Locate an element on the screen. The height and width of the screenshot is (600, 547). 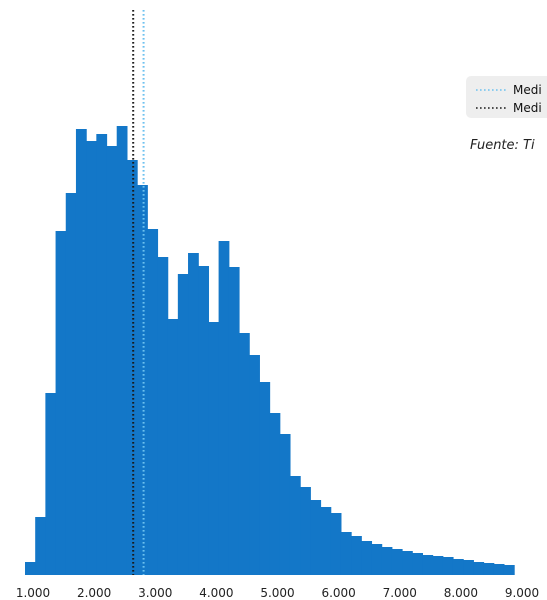
legend: Medi Medi is located at coordinates (506, 97).